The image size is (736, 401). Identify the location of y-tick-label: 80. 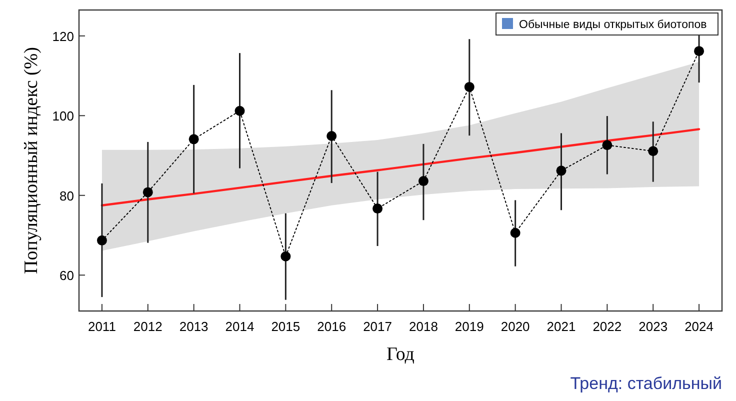
(67, 196).